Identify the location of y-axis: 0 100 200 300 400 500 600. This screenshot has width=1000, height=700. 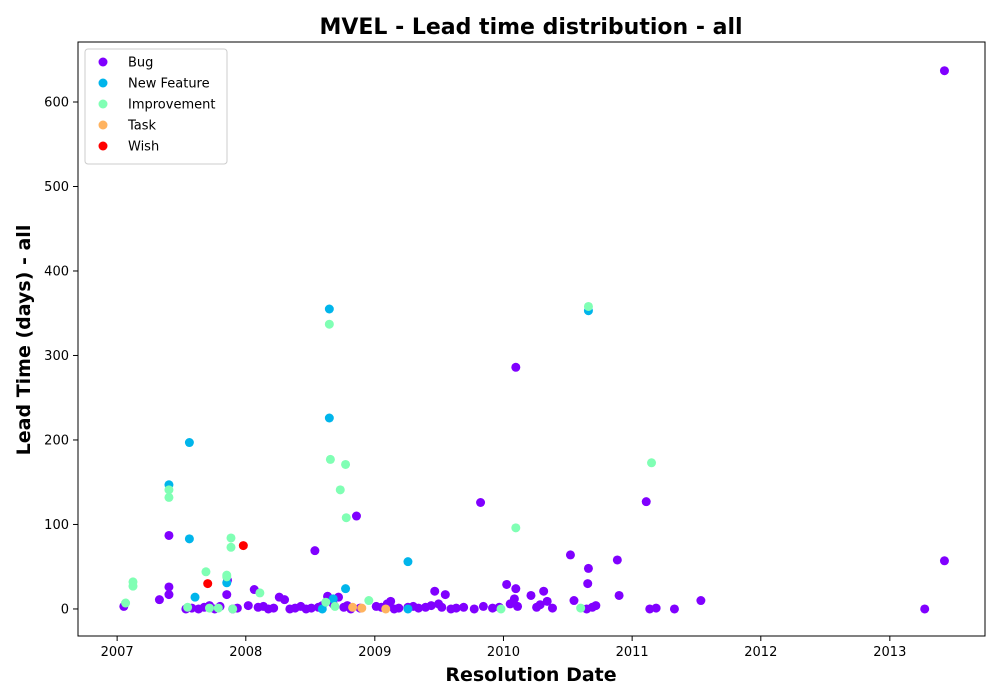
(61, 356).